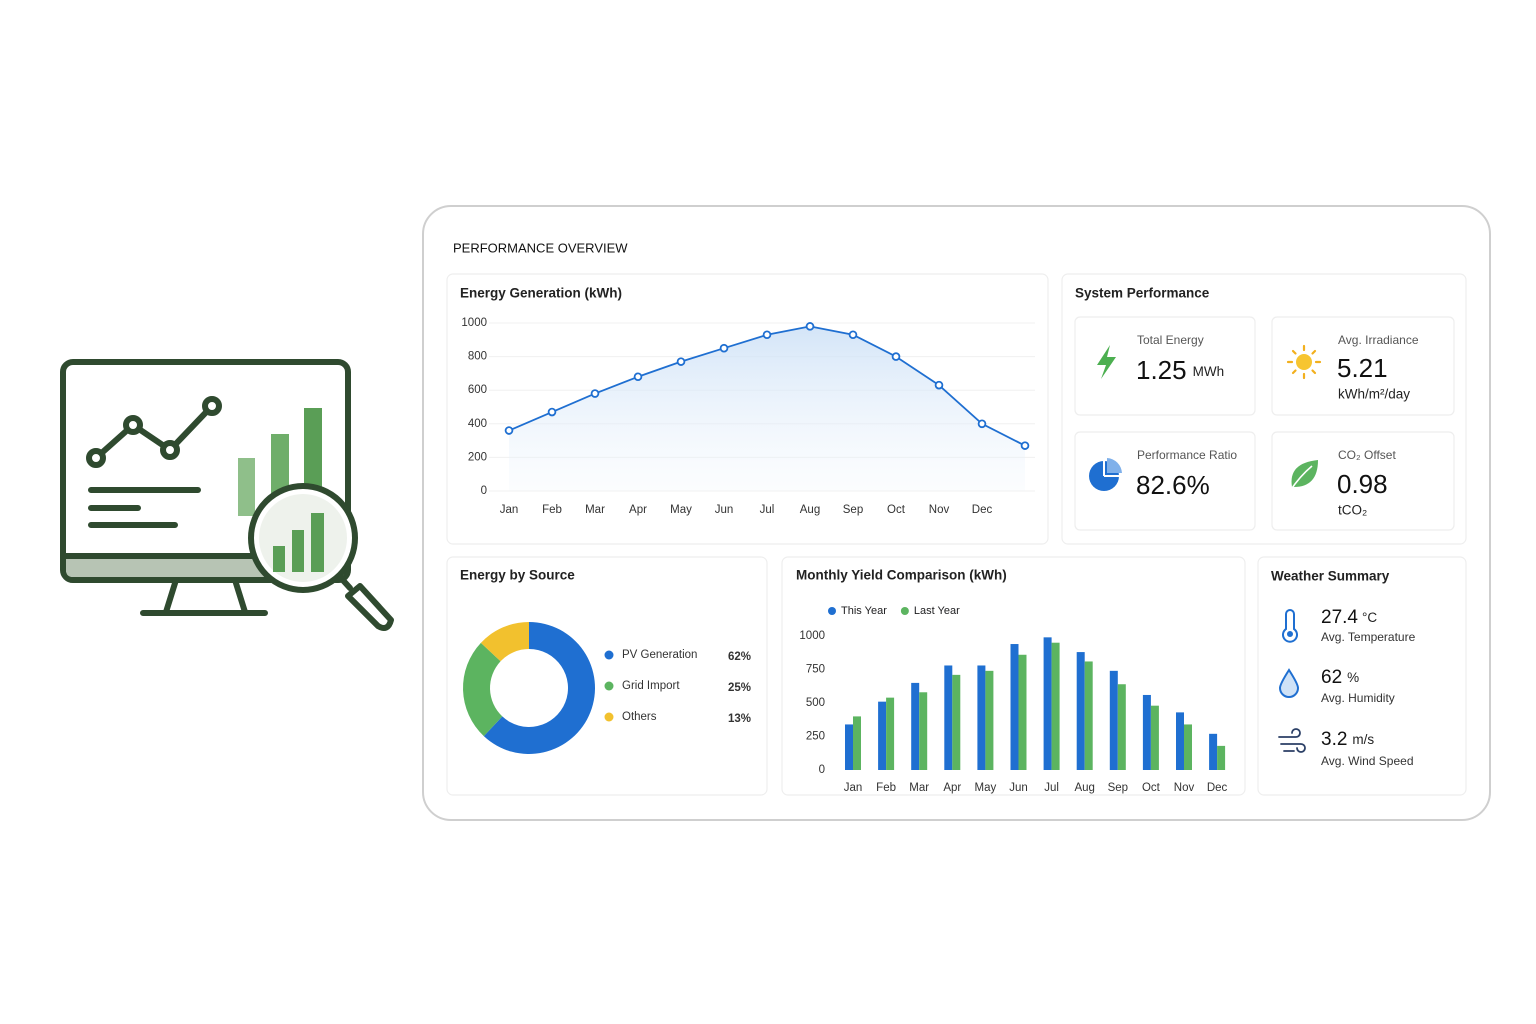  What do you see at coordinates (1374, 394) in the screenshot?
I see `kpi-unit: kWh/m²/day` at bounding box center [1374, 394].